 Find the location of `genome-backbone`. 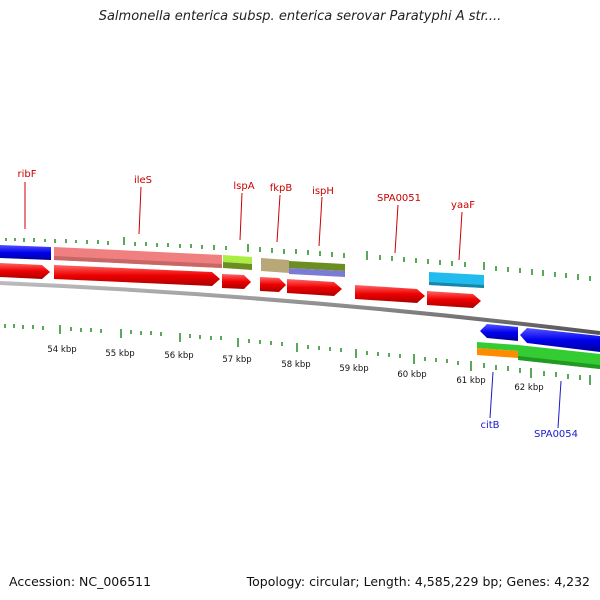

genome-backbone is located at coordinates (300, 308).